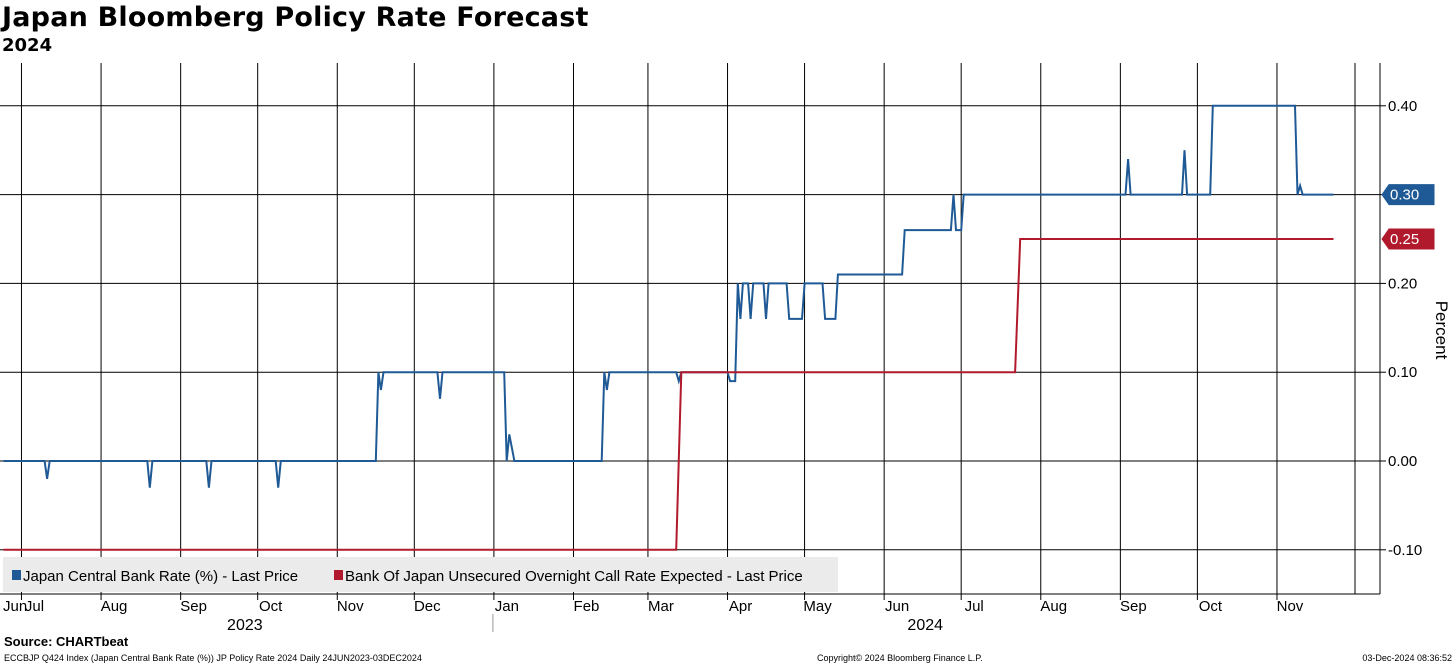 This screenshot has width=1456, height=666. What do you see at coordinates (1405, 550) in the screenshot?
I see `y-tick-label: -0.10` at bounding box center [1405, 550].